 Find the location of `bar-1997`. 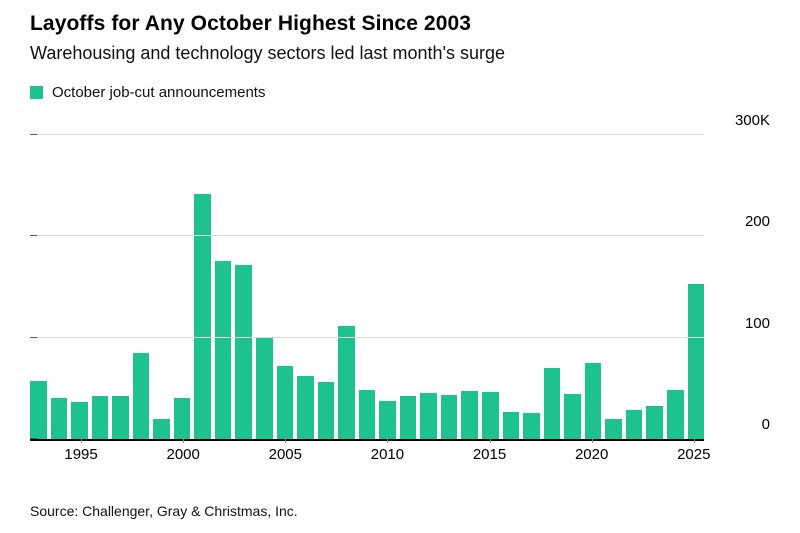

bar-1997 is located at coordinates (120, 417).